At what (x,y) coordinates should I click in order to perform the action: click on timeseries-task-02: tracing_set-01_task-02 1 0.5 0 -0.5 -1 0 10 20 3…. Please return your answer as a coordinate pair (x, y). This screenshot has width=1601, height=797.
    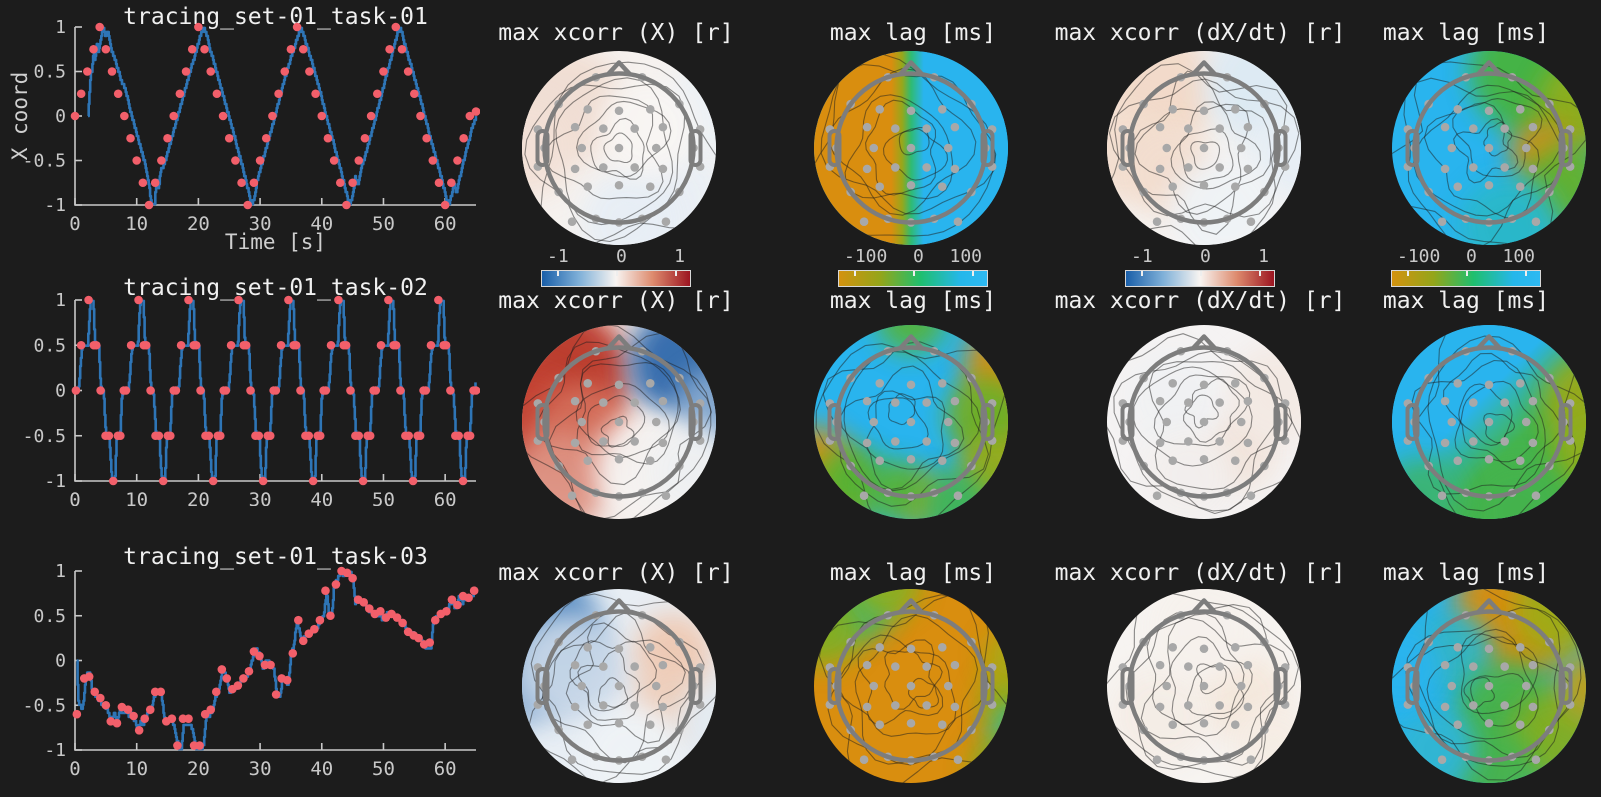
    Looking at the image, I should click on (240, 388).